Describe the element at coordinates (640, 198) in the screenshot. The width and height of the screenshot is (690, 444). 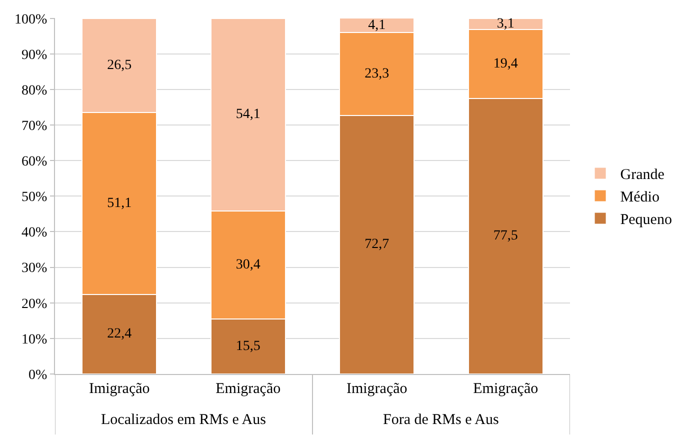
I see `legend-label: Médio` at that location.